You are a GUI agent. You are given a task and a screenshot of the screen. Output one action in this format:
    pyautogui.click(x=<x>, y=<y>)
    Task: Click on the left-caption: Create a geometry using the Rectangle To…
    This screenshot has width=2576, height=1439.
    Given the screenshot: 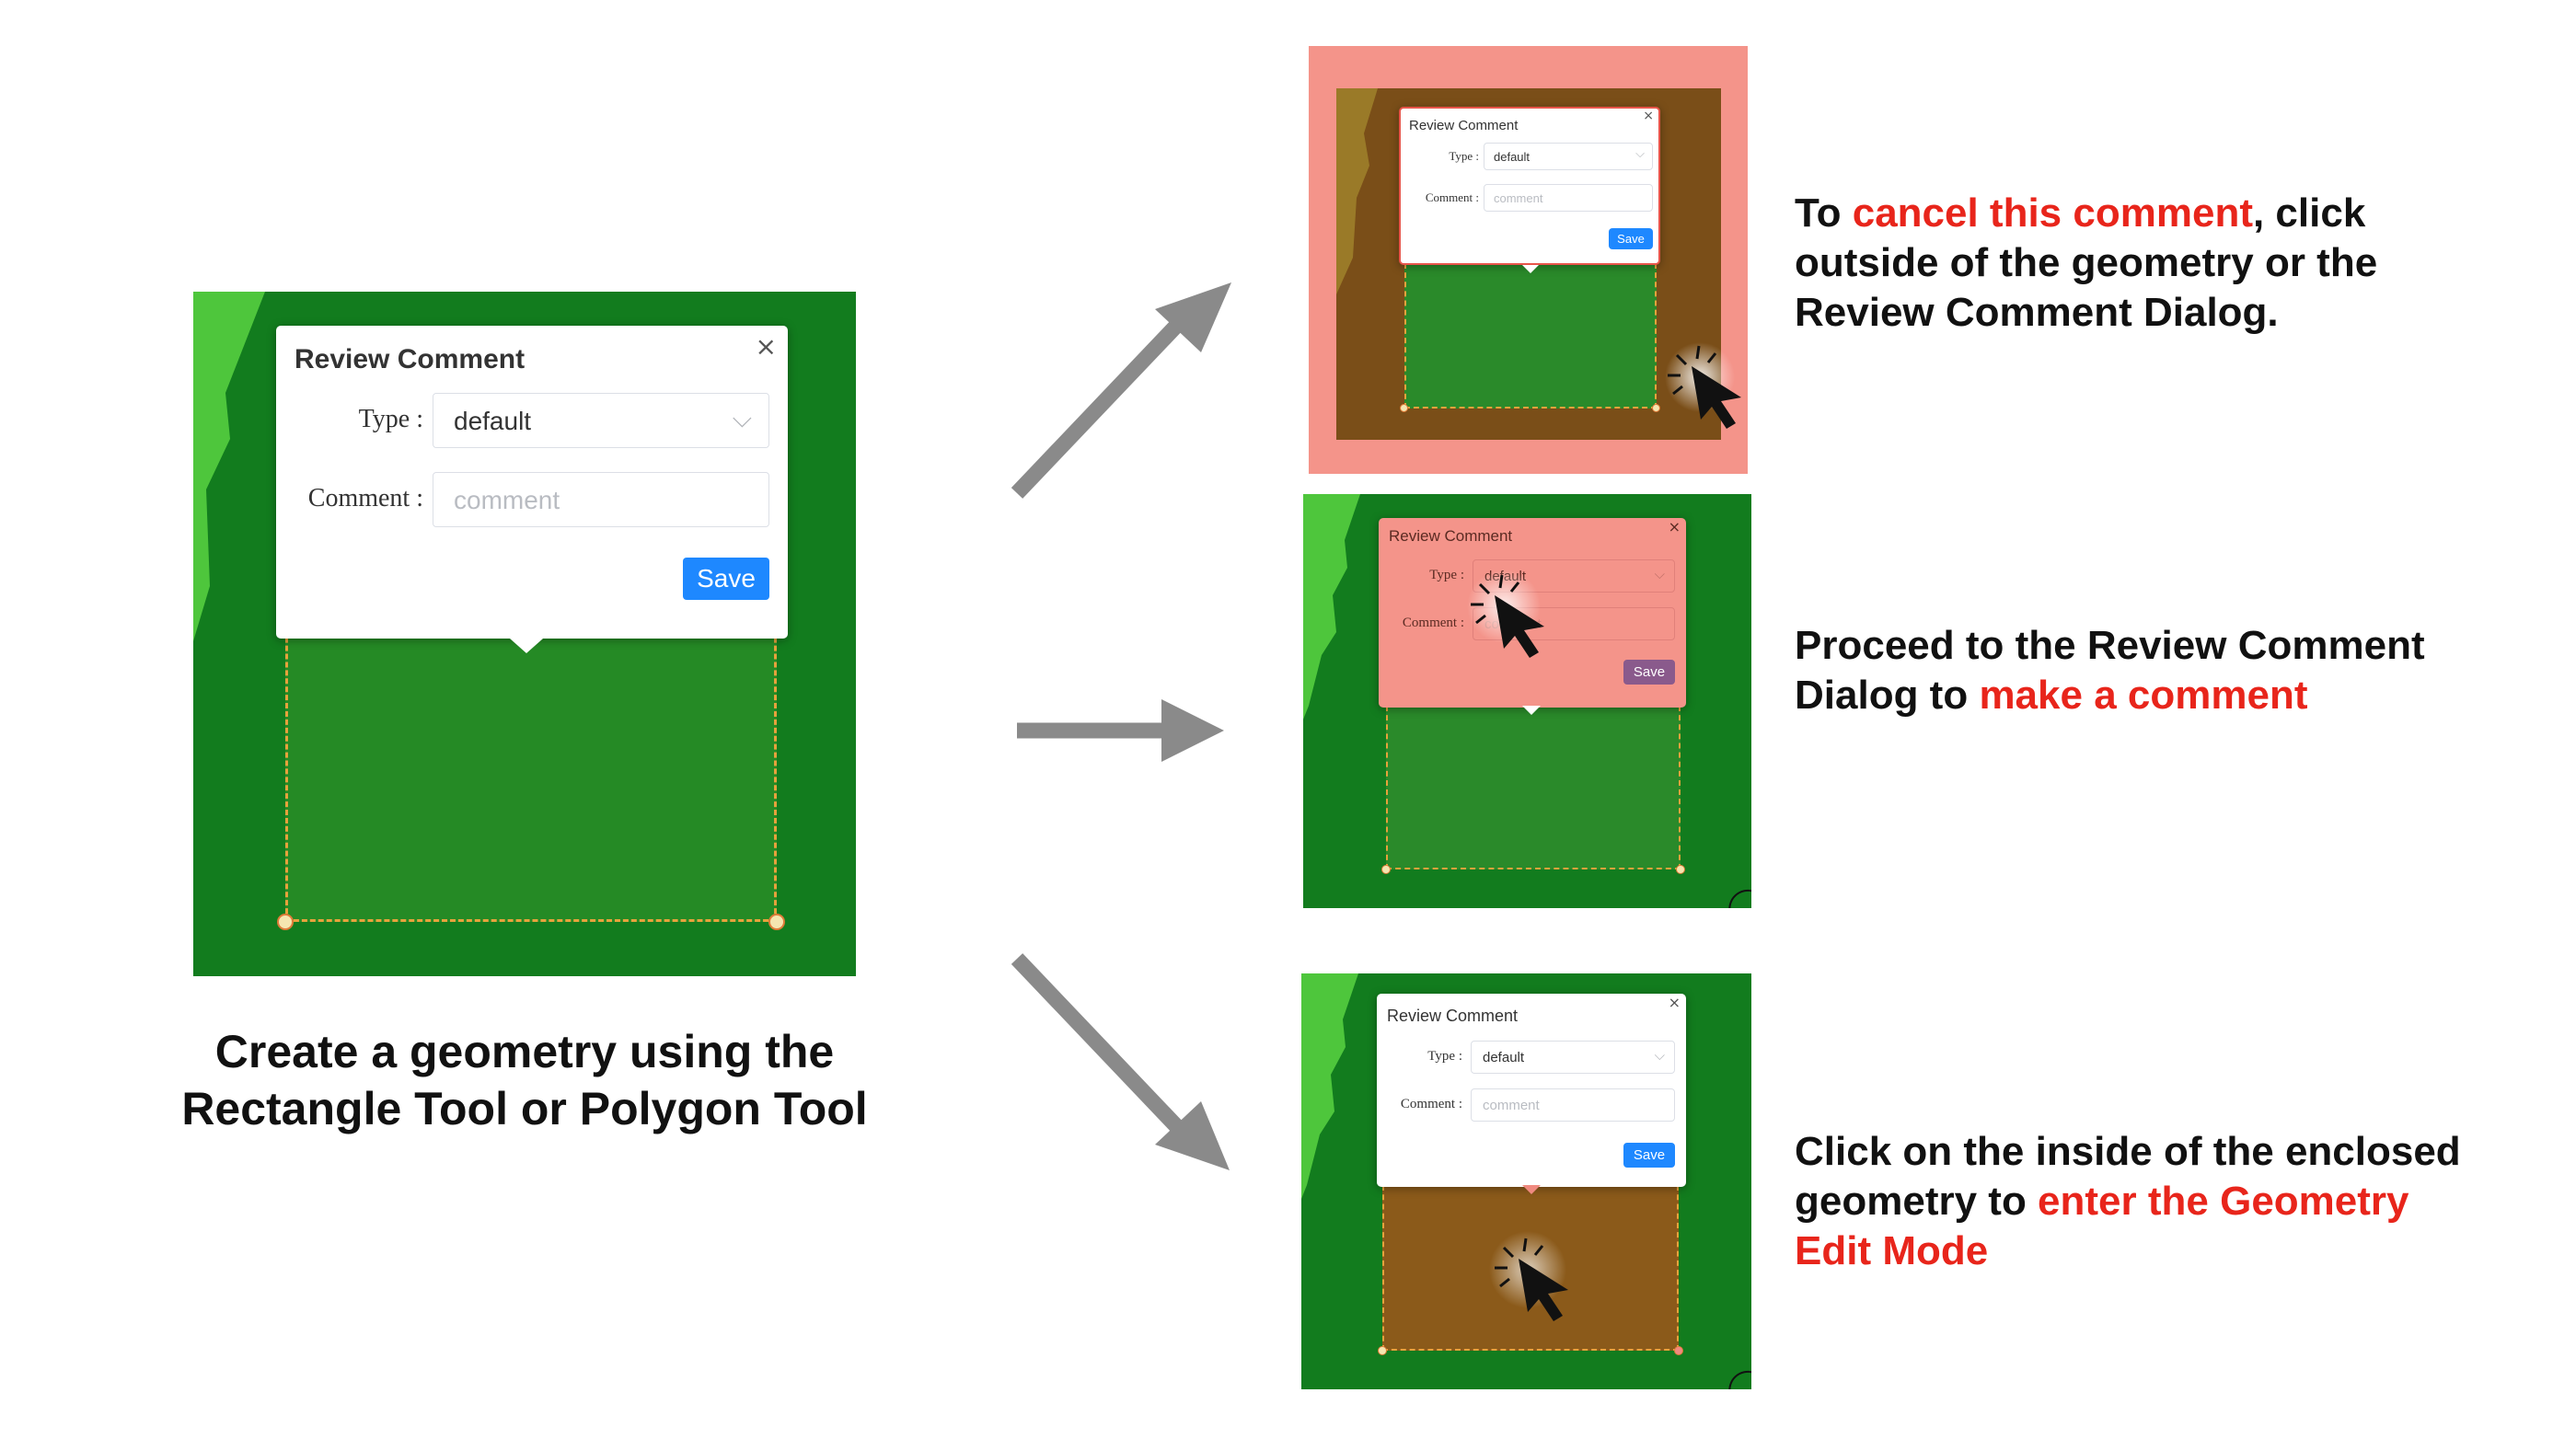 What is the action you would take?
    pyautogui.click(x=524, y=1080)
    